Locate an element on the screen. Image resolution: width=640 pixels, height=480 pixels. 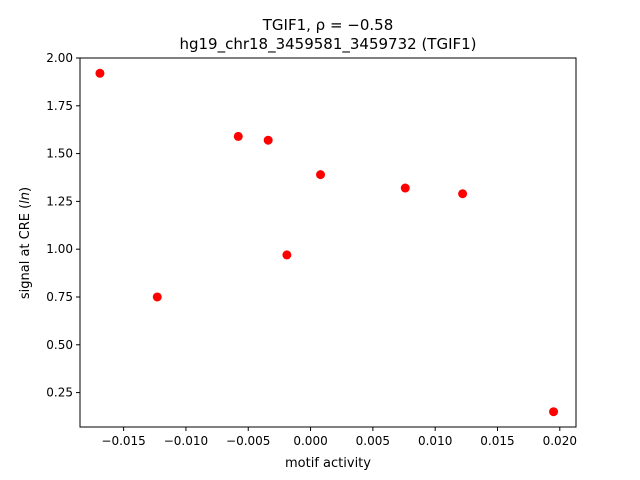
y-axis-label-italic: ln is located at coordinates (25, 198).